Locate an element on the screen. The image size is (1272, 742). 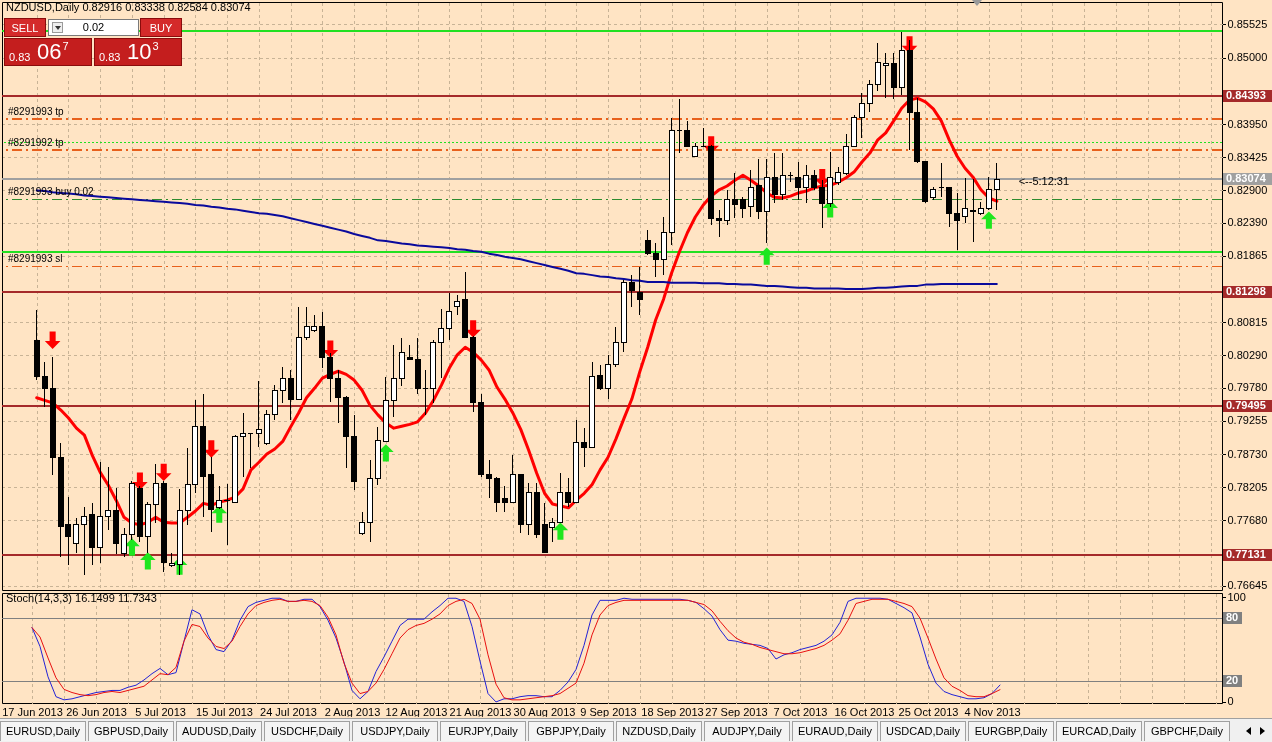
annotation: SELL is located at coordinates (25, 27).